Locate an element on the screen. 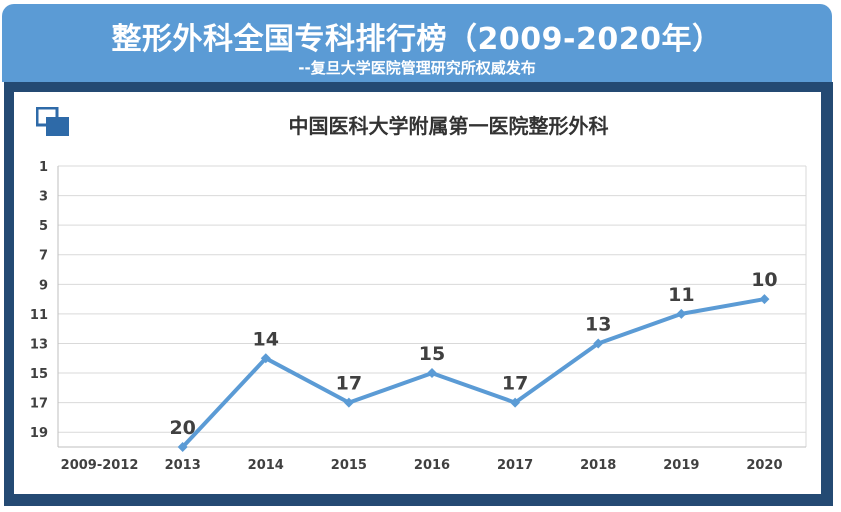 The width and height of the screenshot is (841, 512). y-tick-label: 15 is located at coordinates (39, 374).